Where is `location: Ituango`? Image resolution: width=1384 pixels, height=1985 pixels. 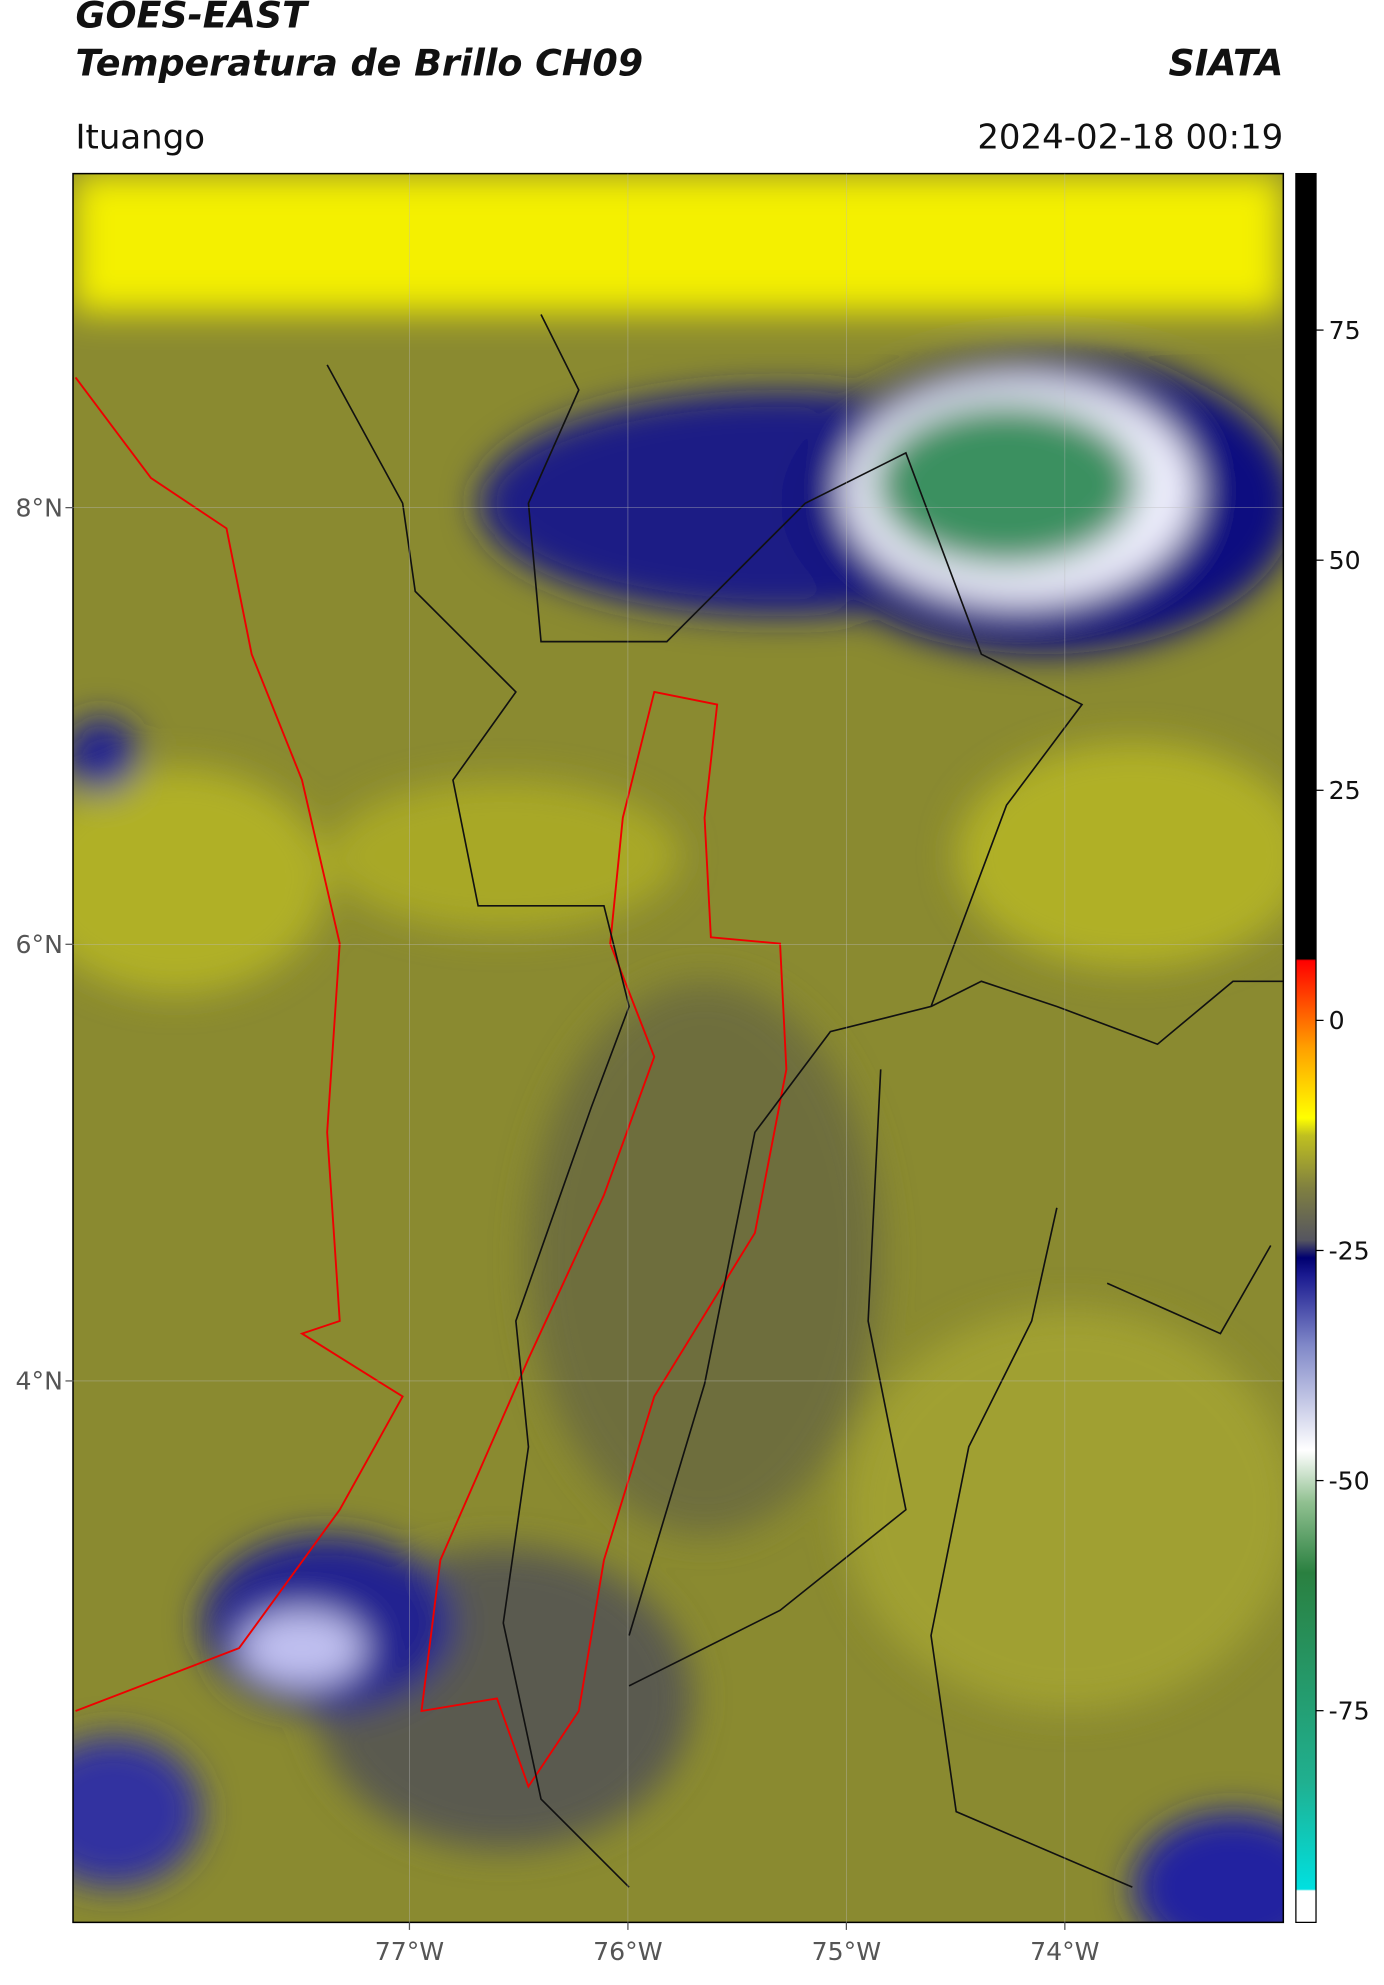 location: Ituango is located at coordinates (141, 137).